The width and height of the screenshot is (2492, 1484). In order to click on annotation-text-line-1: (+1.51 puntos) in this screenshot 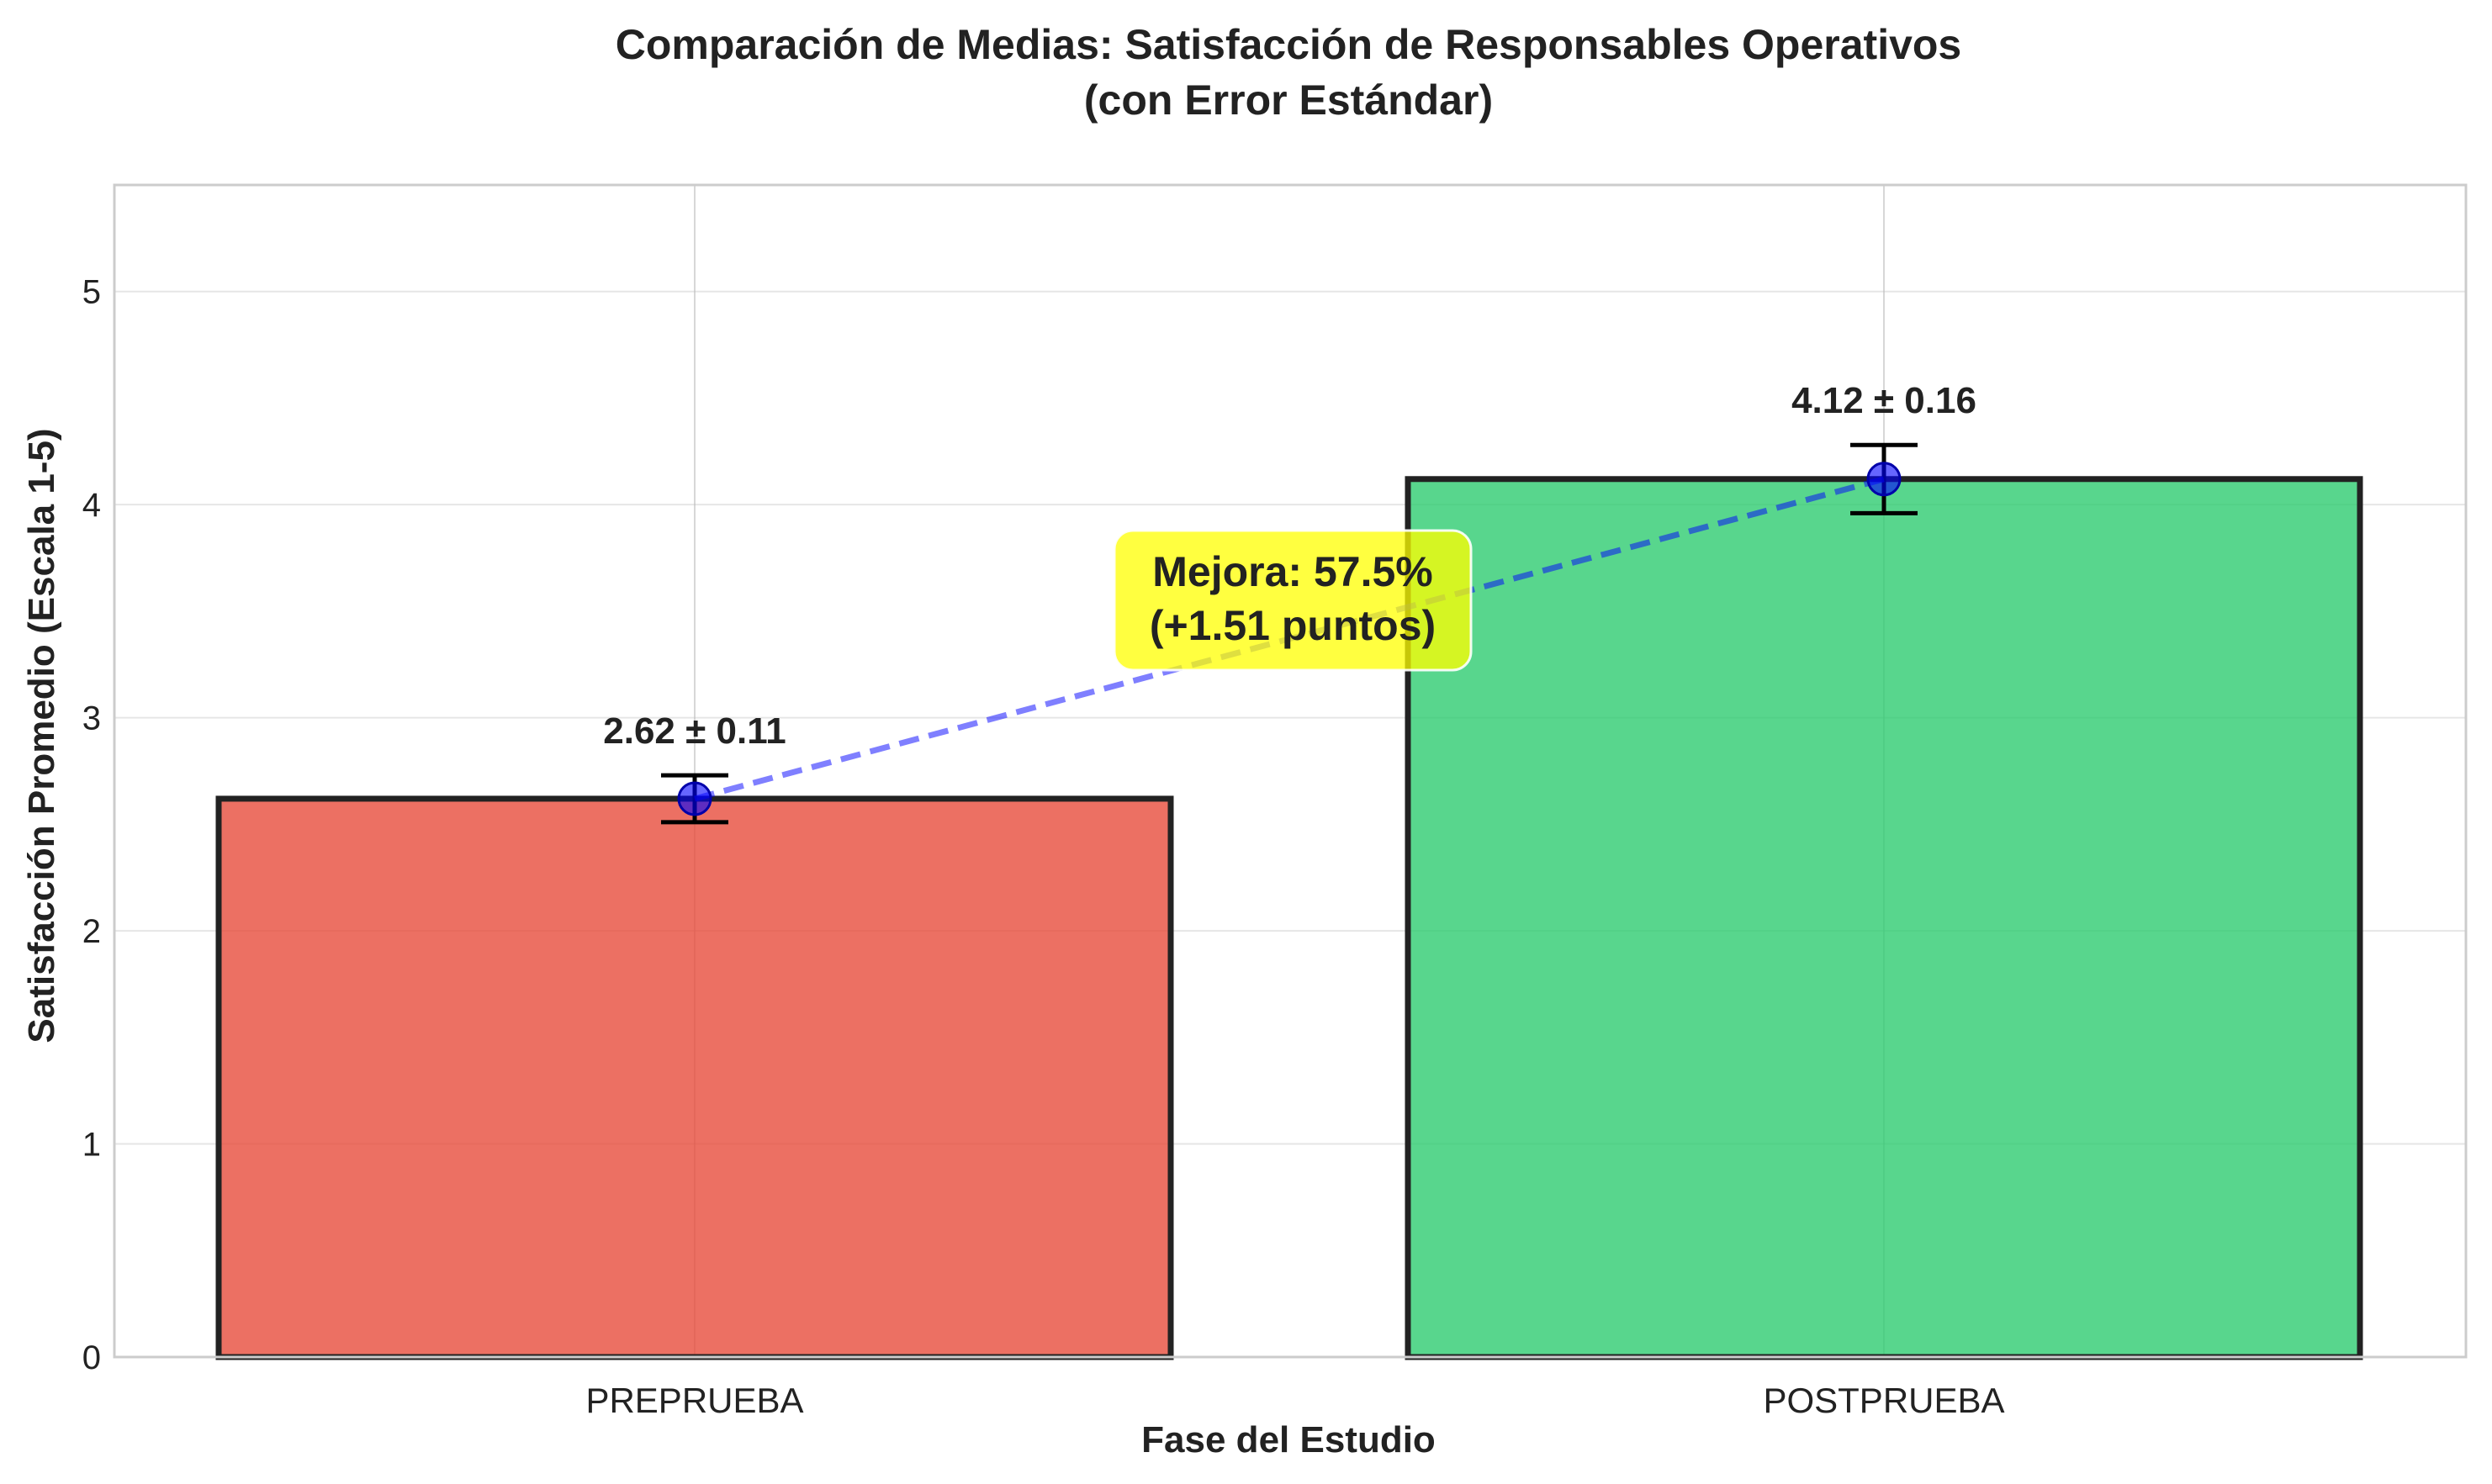, I will do `click(1293, 625)`.